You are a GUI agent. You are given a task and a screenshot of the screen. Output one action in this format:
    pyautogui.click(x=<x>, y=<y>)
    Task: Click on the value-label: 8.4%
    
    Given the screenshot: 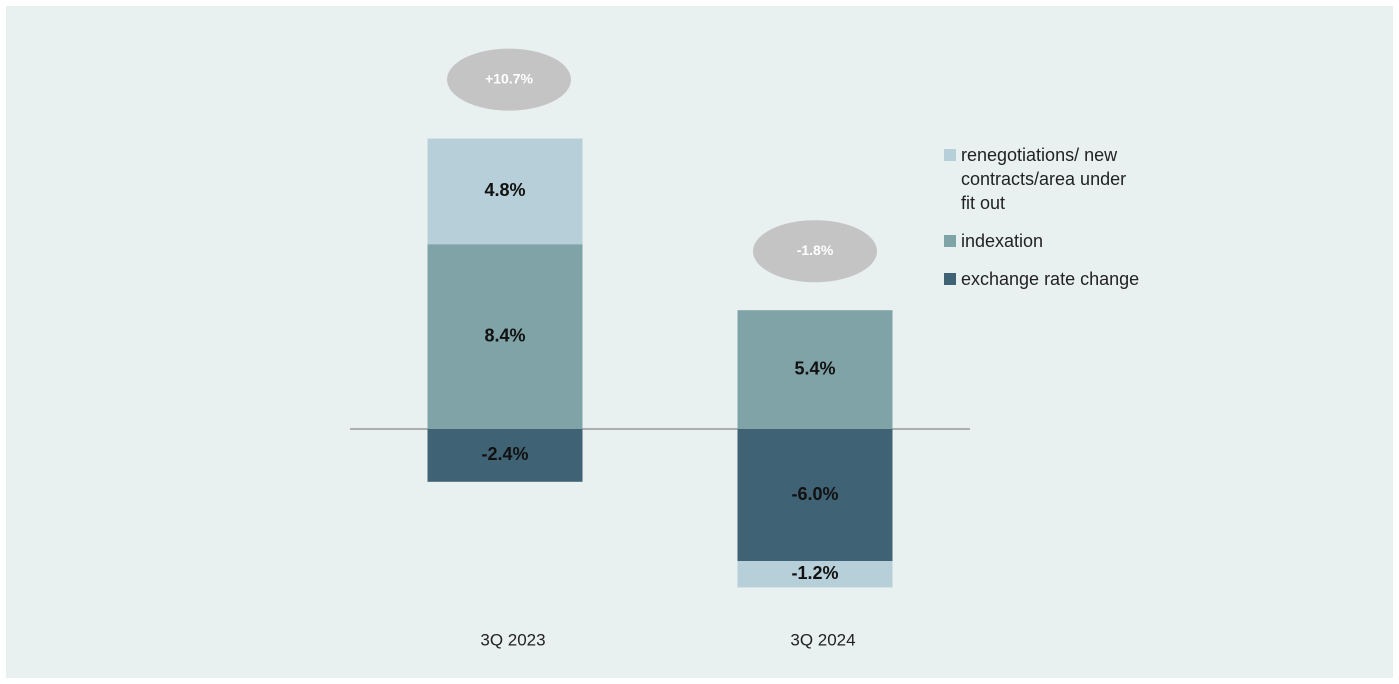 What is the action you would take?
    pyautogui.click(x=504, y=335)
    